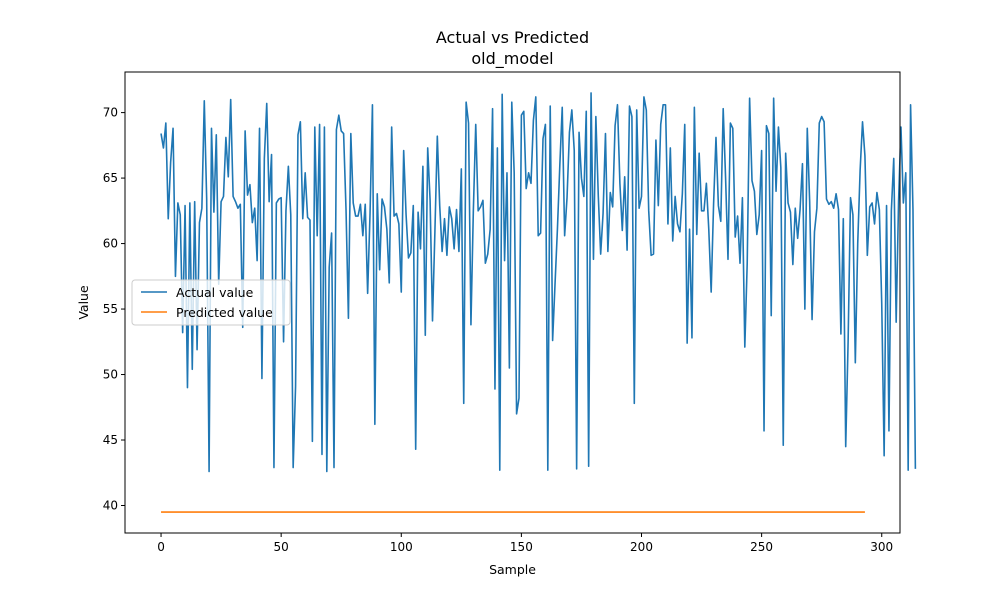  I want to click on legend-label-predicted: Predicted value, so click(224, 312).